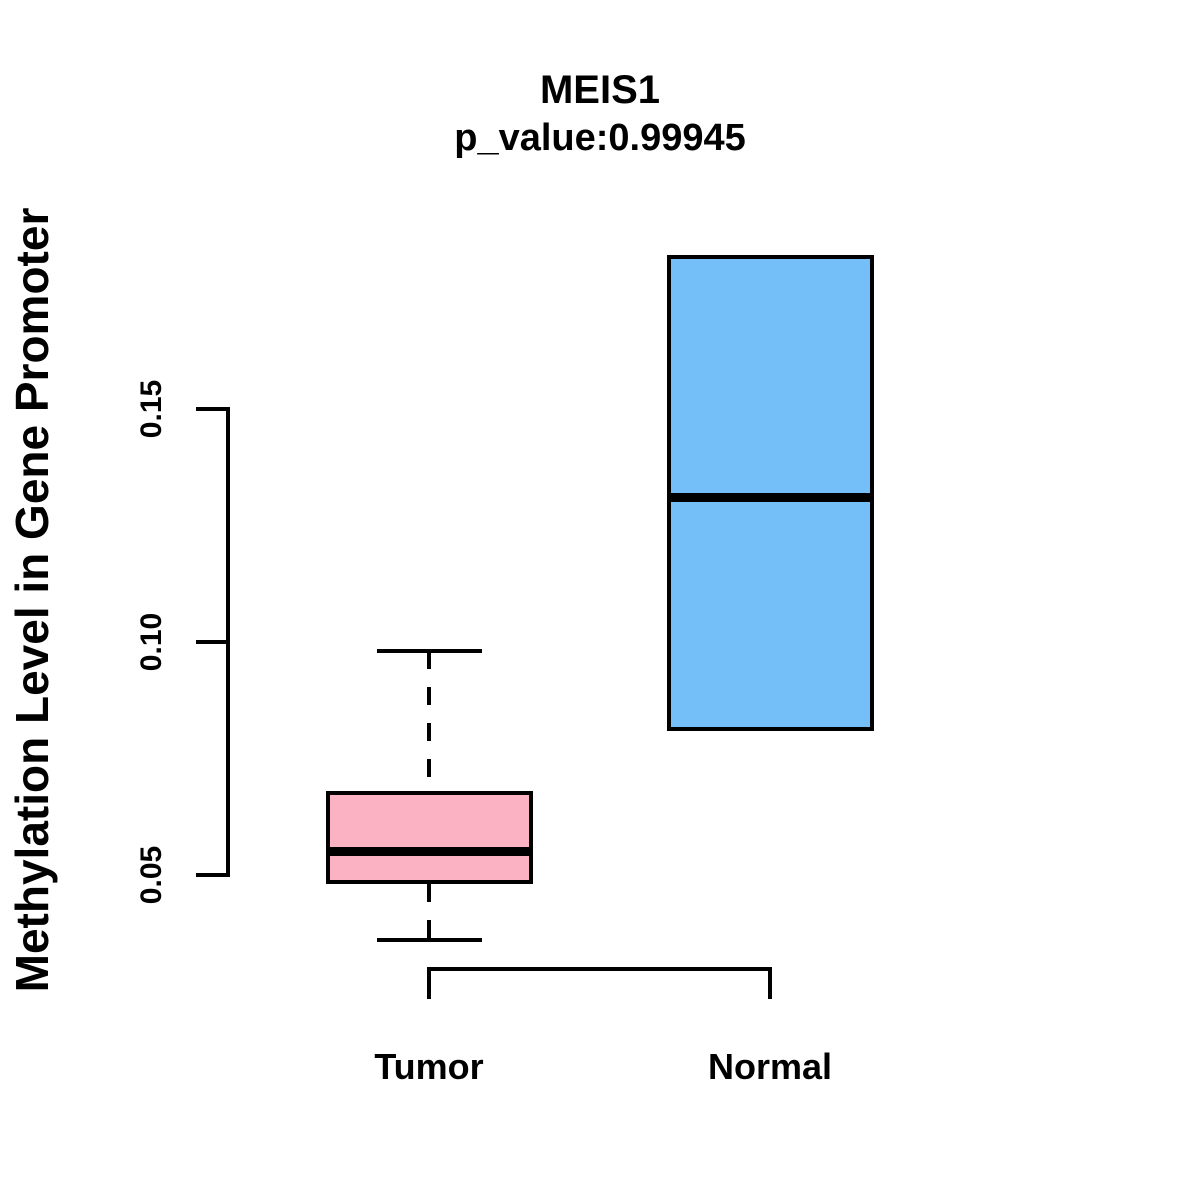 This screenshot has height=1200, width=1200. I want to click on upper-whisker-line, so click(429, 721).